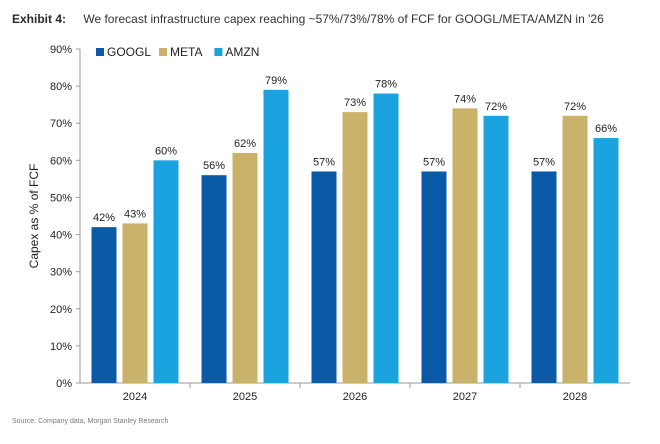  Describe the element at coordinates (245, 144) in the screenshot. I see `data-label: 62%` at that location.